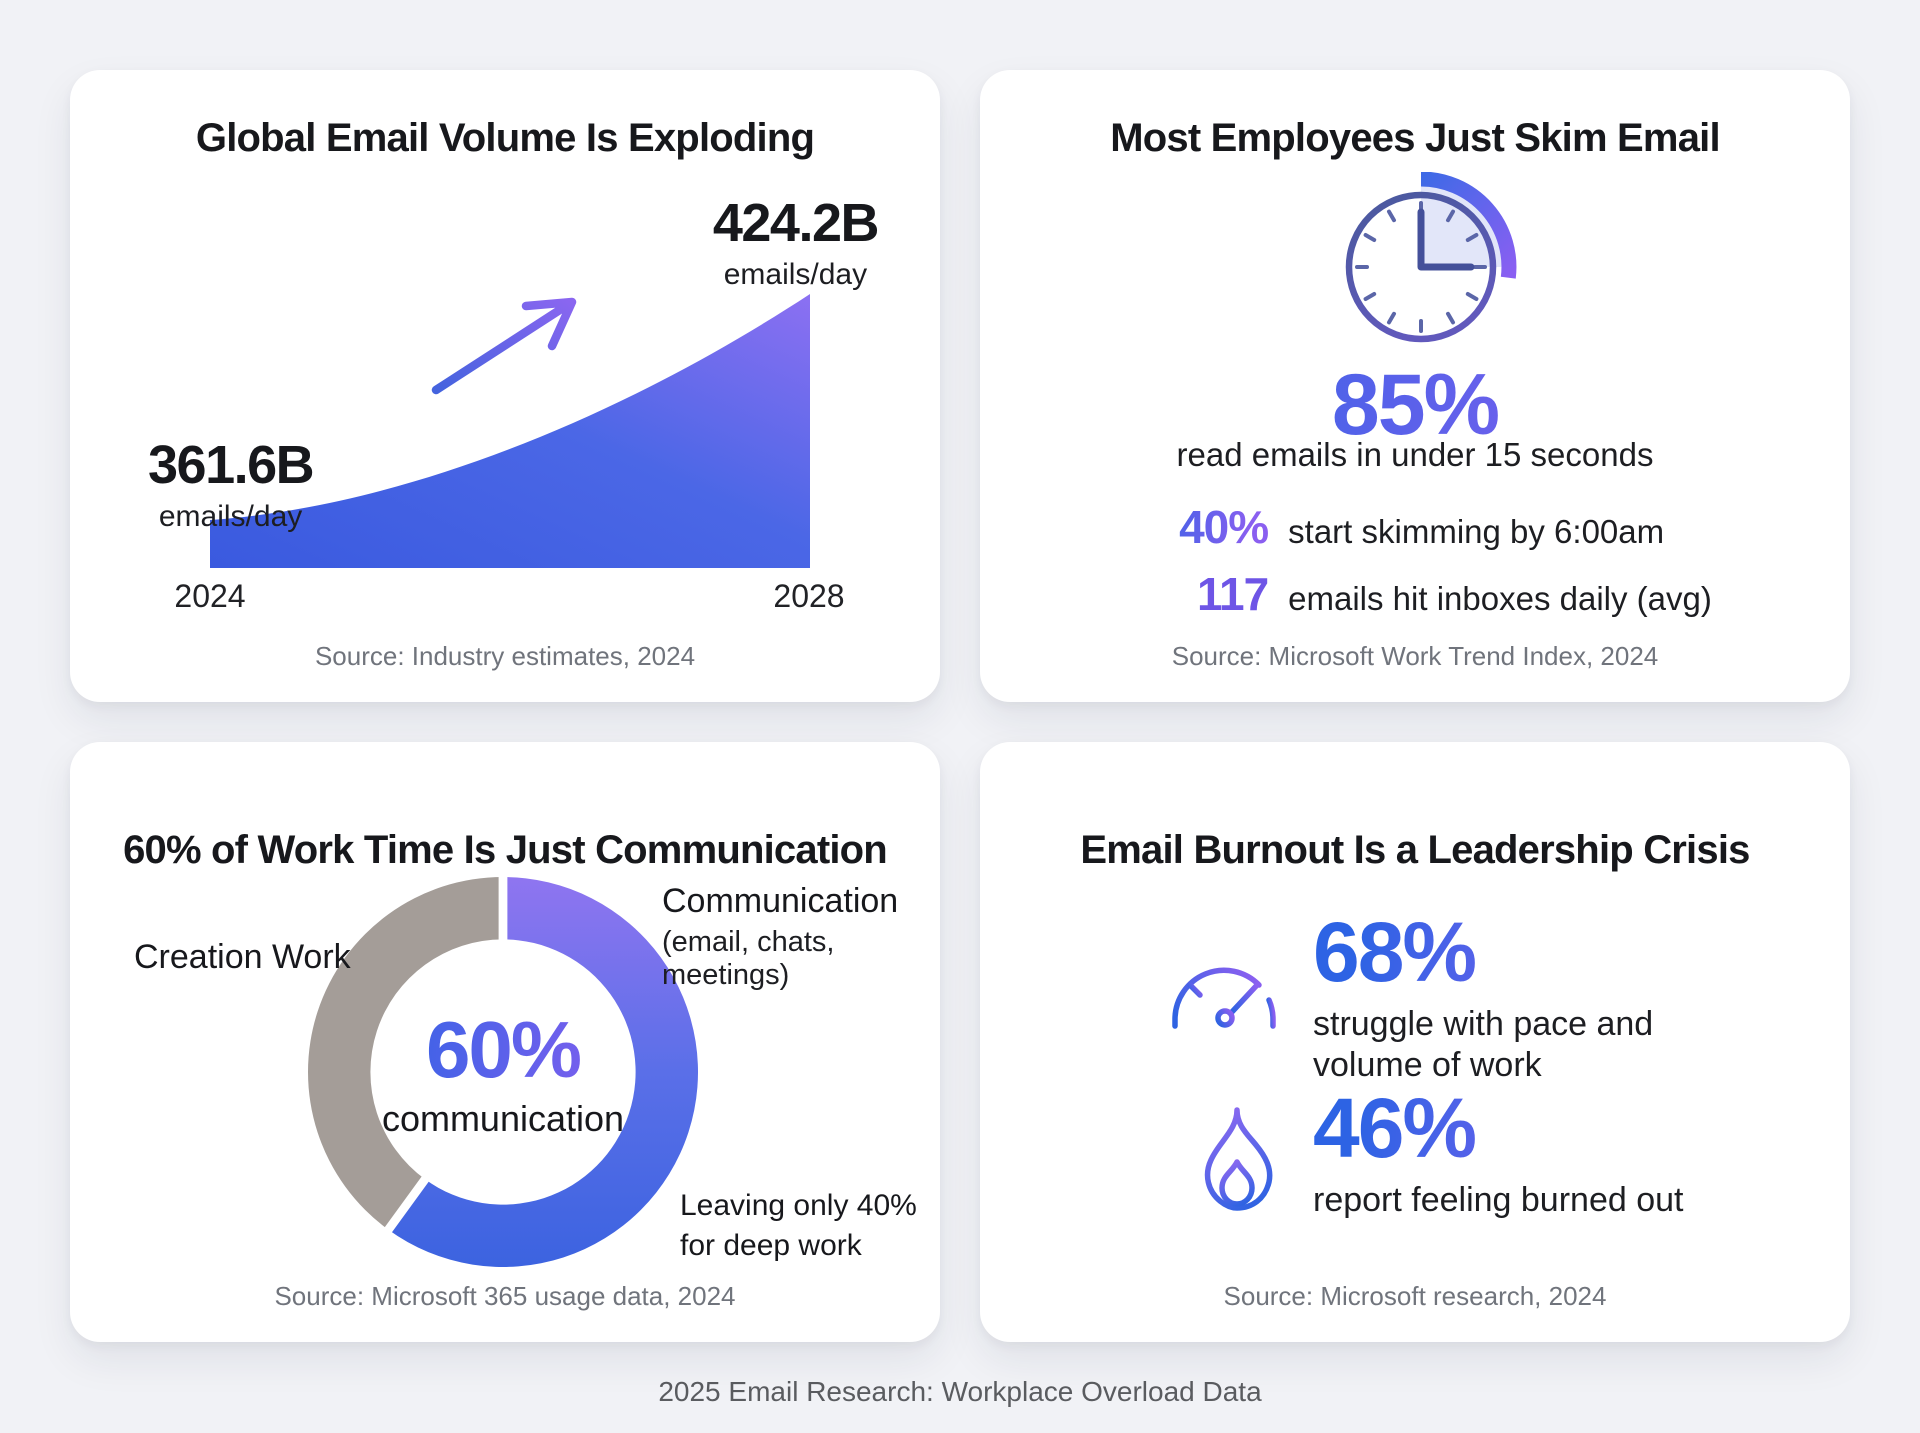 This screenshot has height=1433, width=1920. What do you see at coordinates (503, 1050) in the screenshot?
I see `donut-center-value: 60%` at bounding box center [503, 1050].